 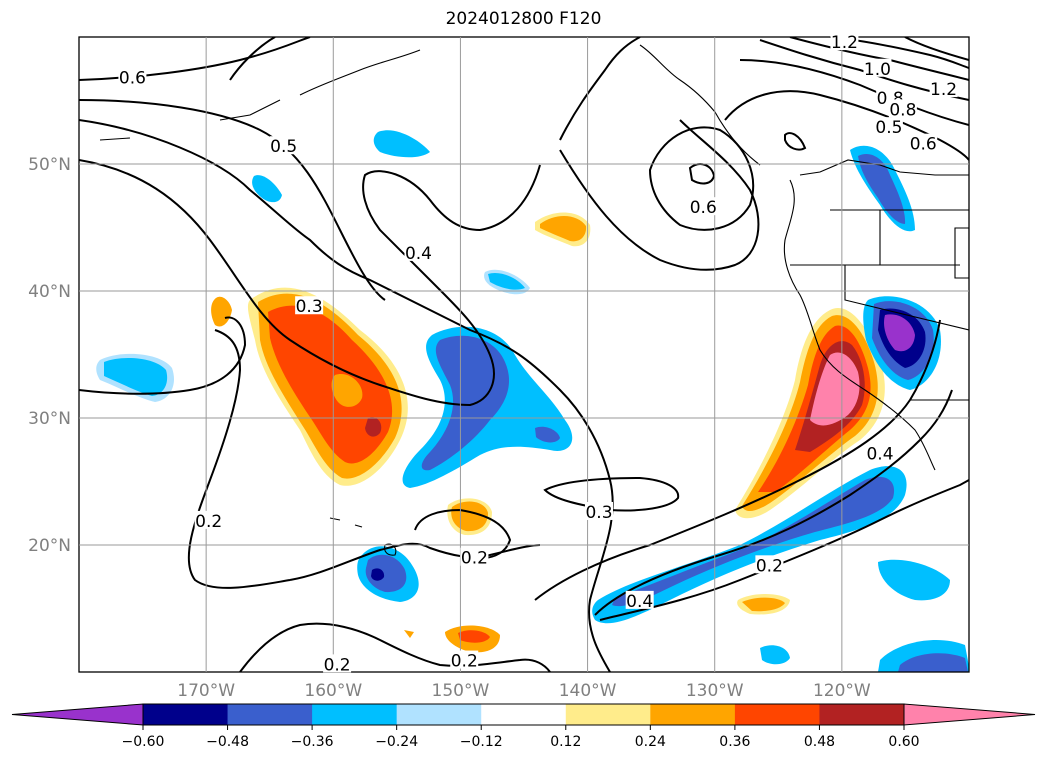 I want to click on colorbar-tick-label: −0.48, so click(x=227, y=742).